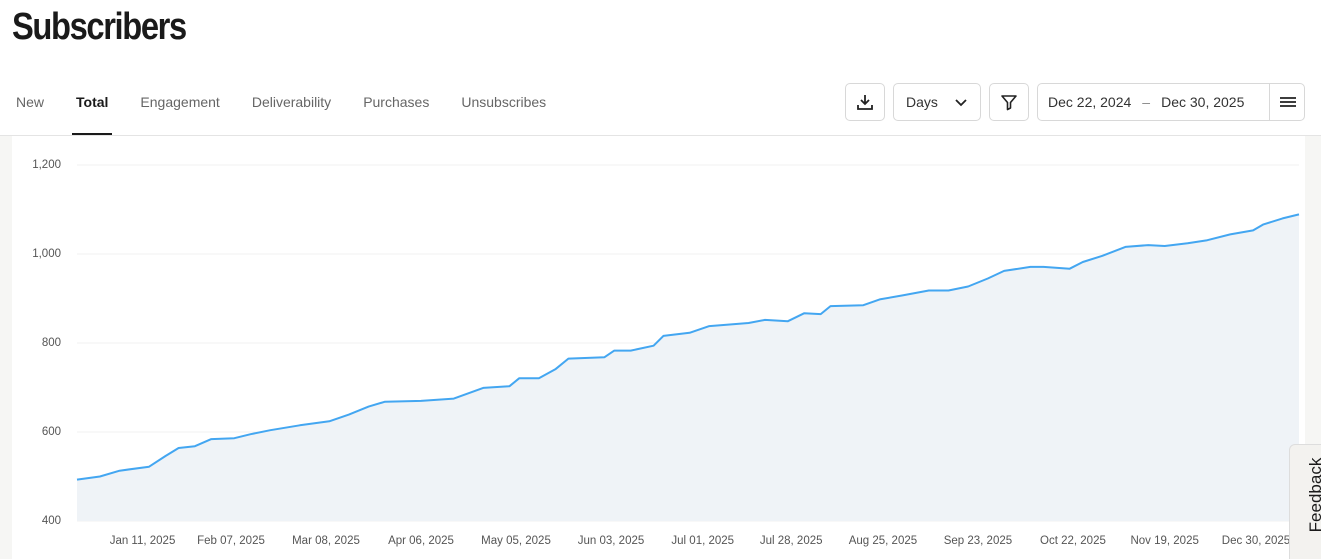 The height and width of the screenshot is (559, 1321). I want to click on tab: Deliverability, so click(291, 102).